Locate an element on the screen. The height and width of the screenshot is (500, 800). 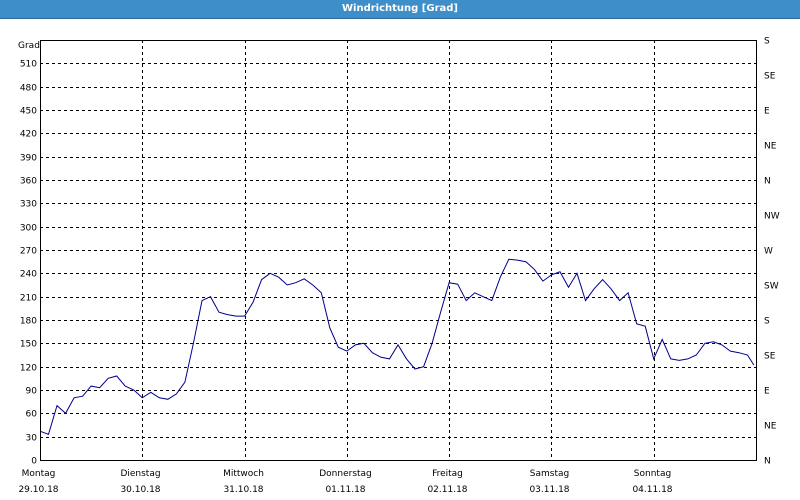
chart-title: Windrichtung [Grad] is located at coordinates (400, 9).